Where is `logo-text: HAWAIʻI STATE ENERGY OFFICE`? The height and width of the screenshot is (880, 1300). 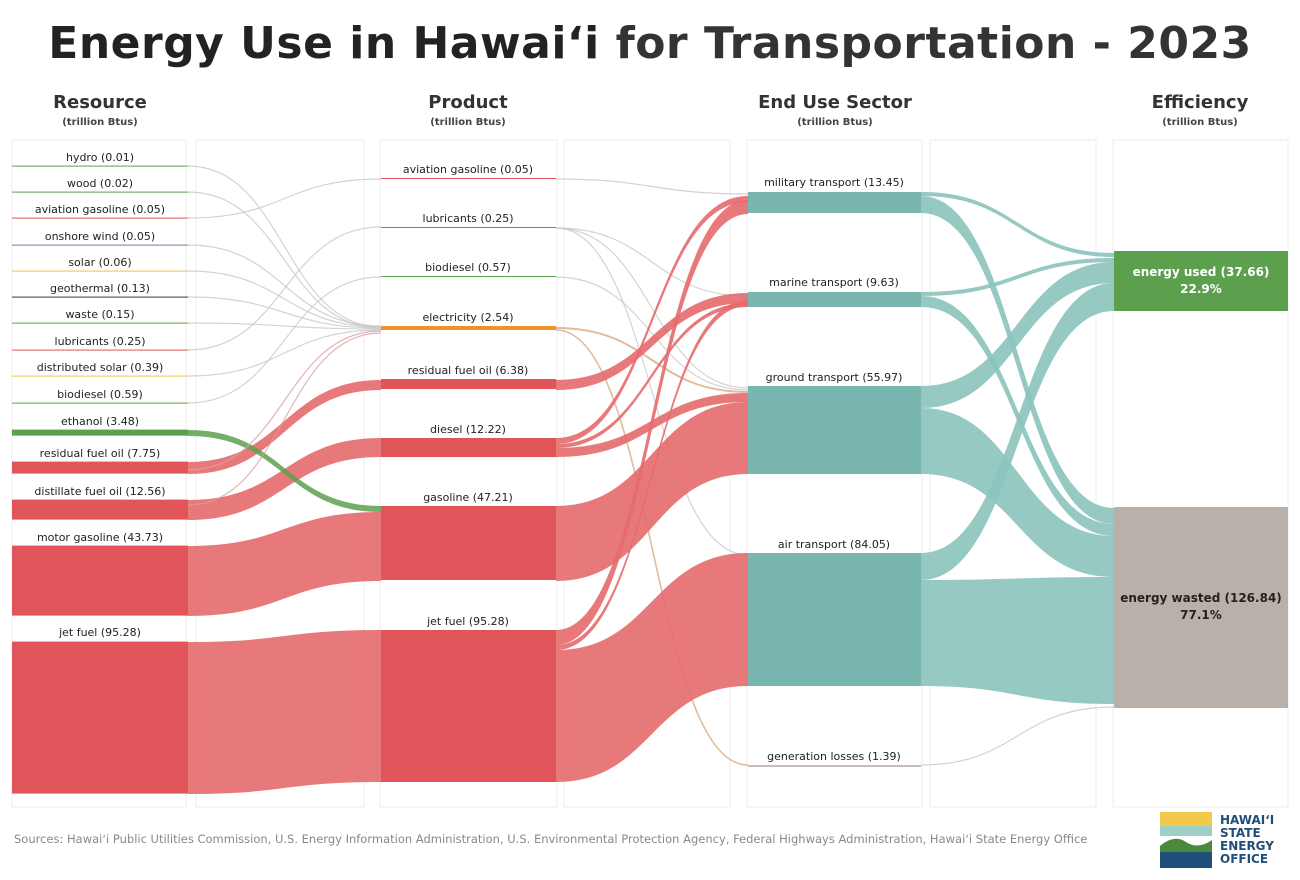 logo-text: HAWAIʻI STATE ENERGY OFFICE is located at coordinates (1247, 840).